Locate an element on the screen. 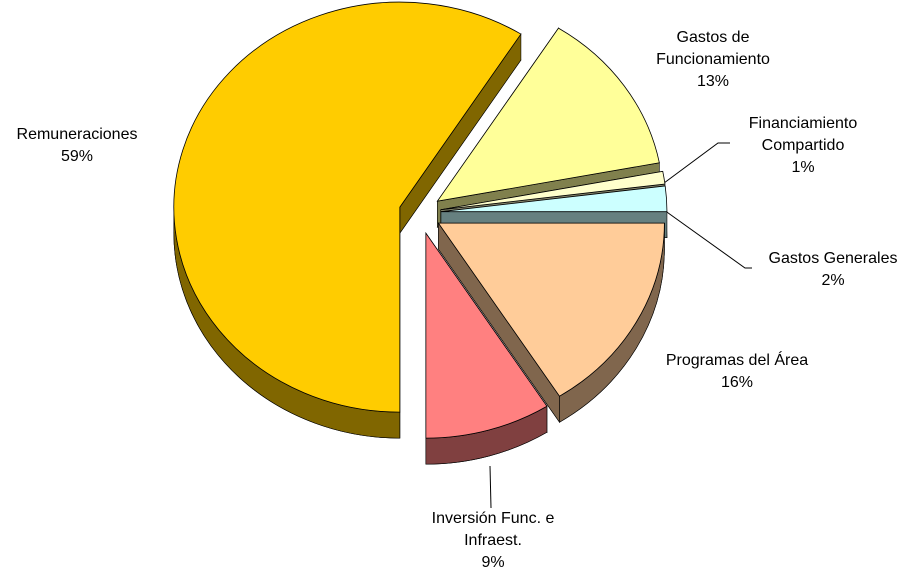  slice-label: Gastos de Funcionamiento 13% is located at coordinates (713, 60).